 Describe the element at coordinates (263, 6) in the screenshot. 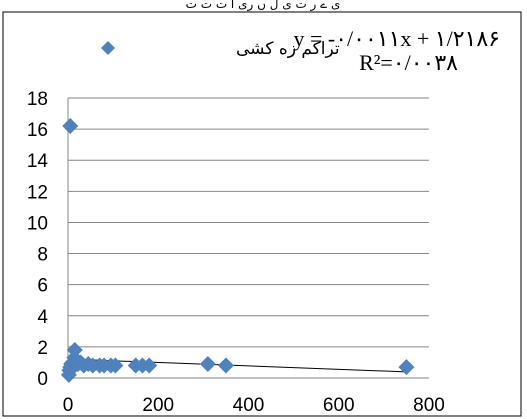

I see `header-text: ی ے ر ت ی ل ں ری ا ت ت ت` at that location.